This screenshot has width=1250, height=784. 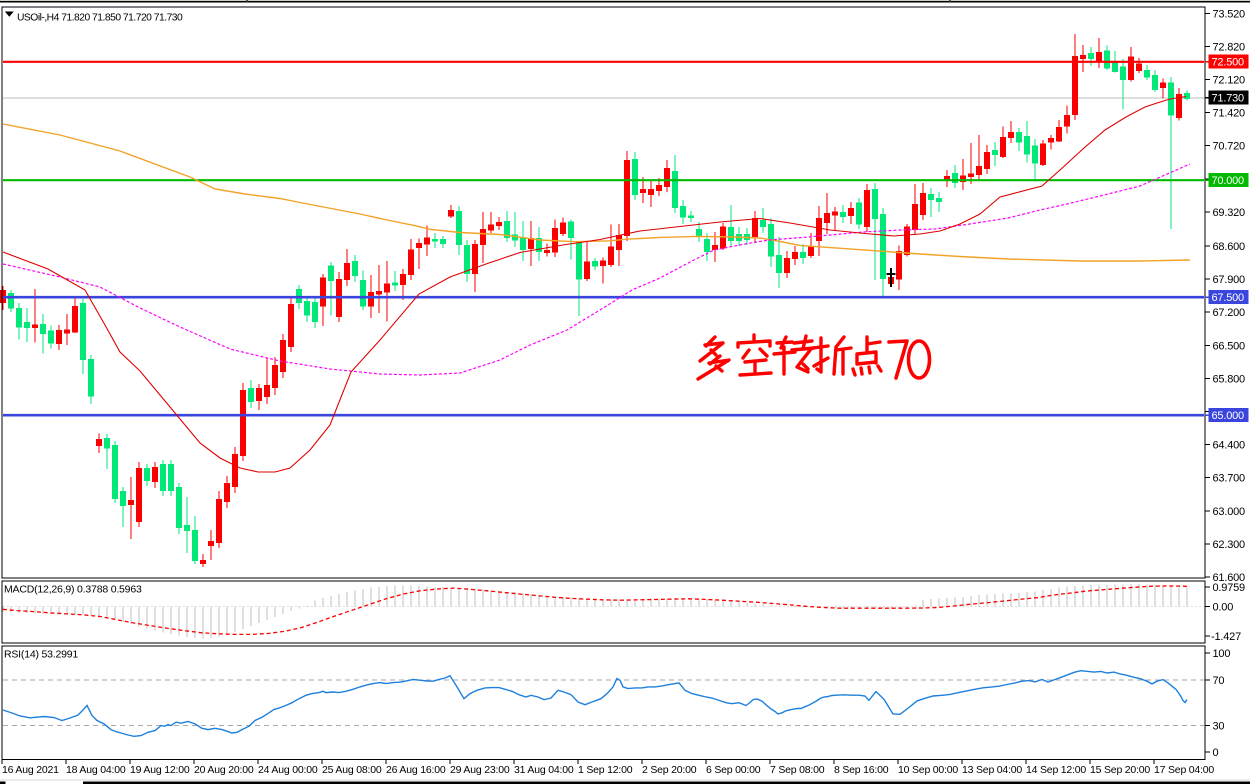 I want to click on svg-text: 67.900, so click(x=1229, y=280).